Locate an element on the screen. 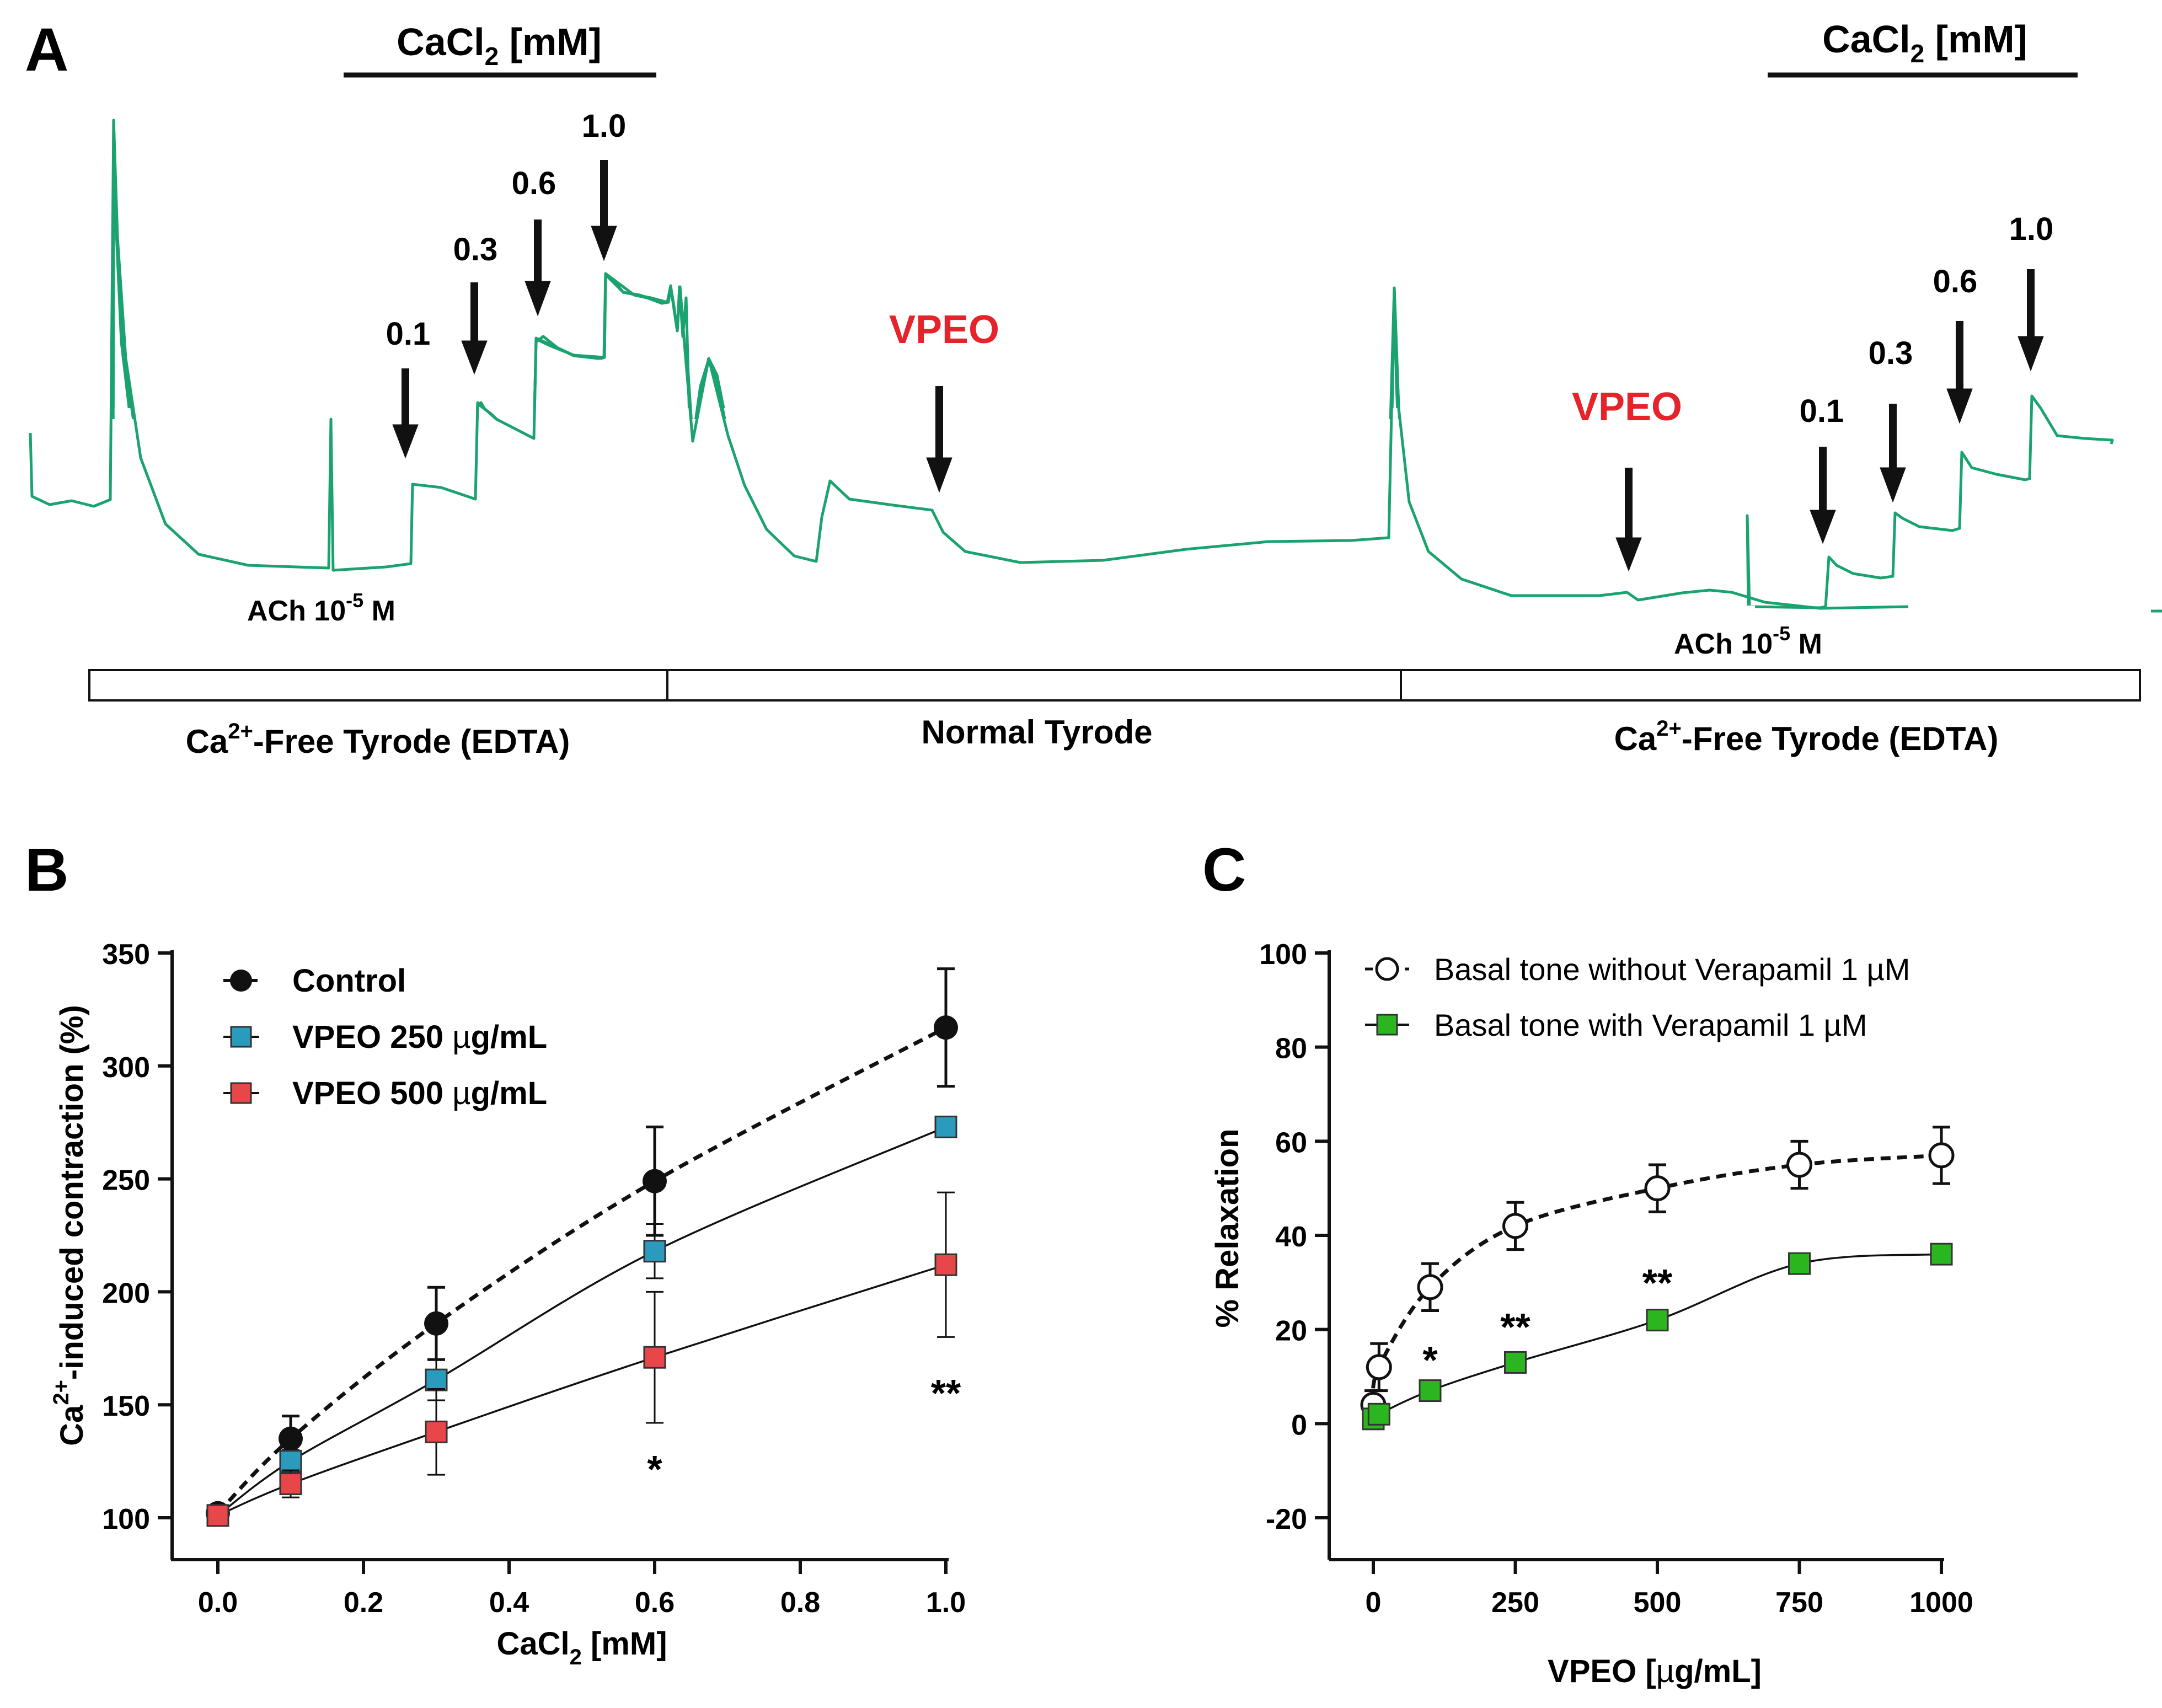 The height and width of the screenshot is (1708, 2162). chart-c-xlabel: VPEO [µg/mL] is located at coordinates (1655, 1671).